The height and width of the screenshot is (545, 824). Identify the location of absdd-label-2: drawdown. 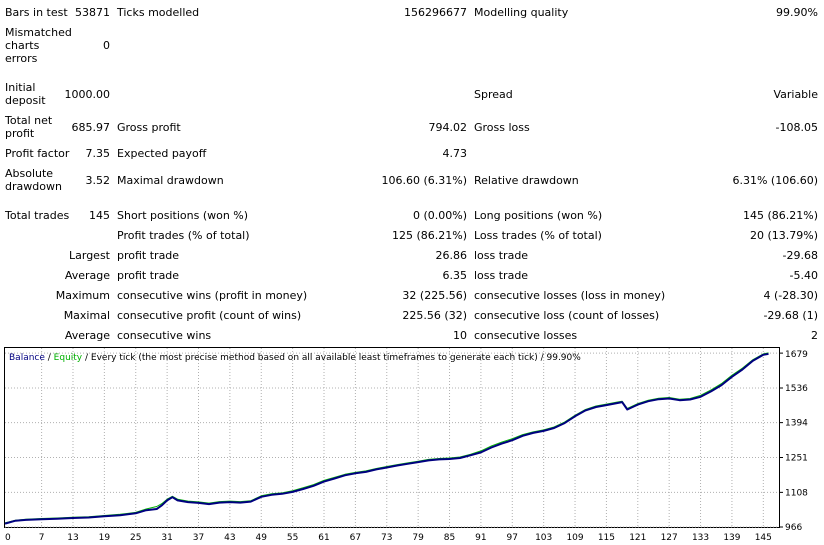
(33, 186).